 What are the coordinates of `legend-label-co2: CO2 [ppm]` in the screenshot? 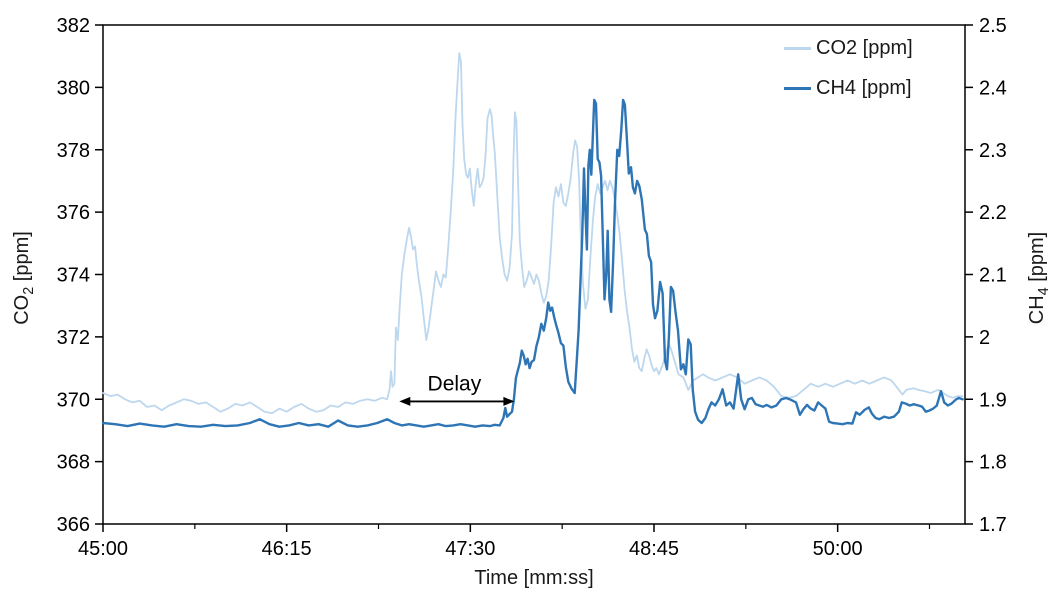 It's located at (864, 47).